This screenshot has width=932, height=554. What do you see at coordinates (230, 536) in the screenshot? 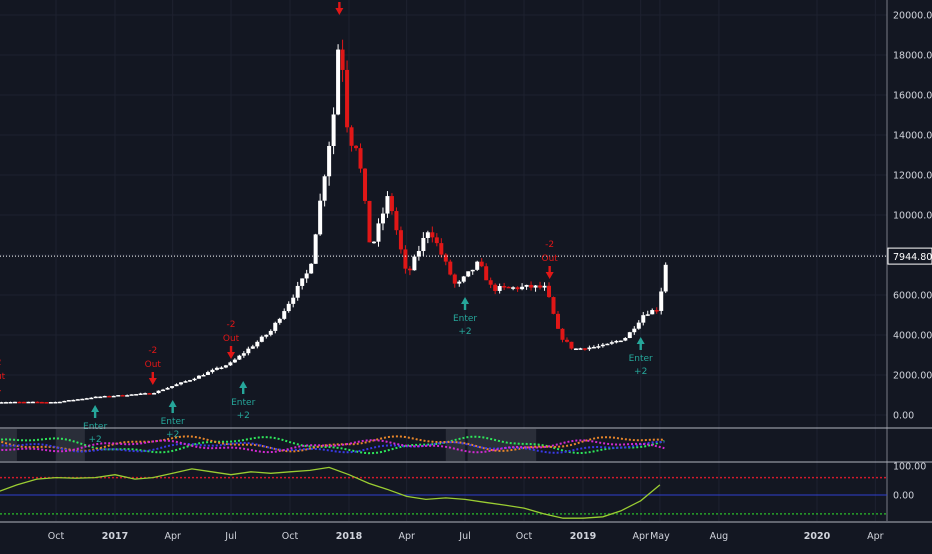
I see `time-tick-label: Jul` at bounding box center [230, 536].